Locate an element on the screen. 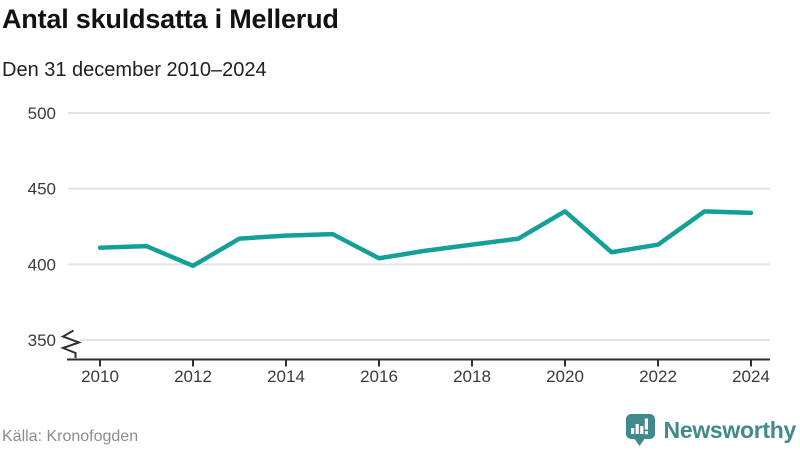 Image resolution: width=800 pixels, height=450 pixels. x-axis-labels: 2010 2012 2014 2016 2018 2020 2022 2024 is located at coordinates (425, 376).